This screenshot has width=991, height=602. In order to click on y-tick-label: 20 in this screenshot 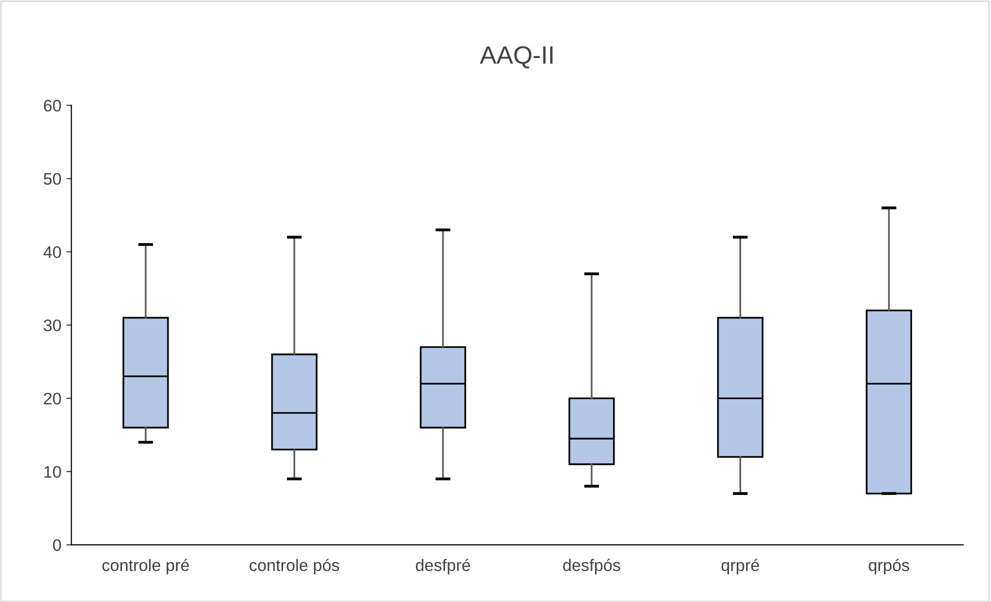, I will do `click(52, 398)`.